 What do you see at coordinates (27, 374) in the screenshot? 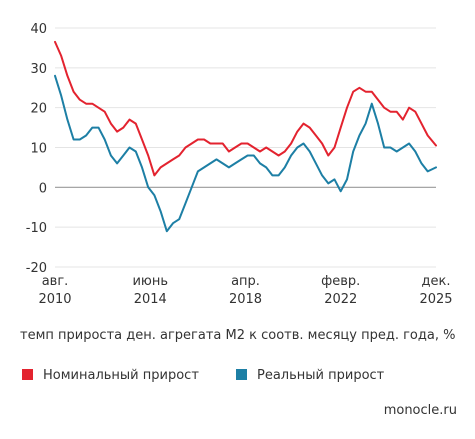
I see `legend-swatch-nominal` at bounding box center [27, 374].